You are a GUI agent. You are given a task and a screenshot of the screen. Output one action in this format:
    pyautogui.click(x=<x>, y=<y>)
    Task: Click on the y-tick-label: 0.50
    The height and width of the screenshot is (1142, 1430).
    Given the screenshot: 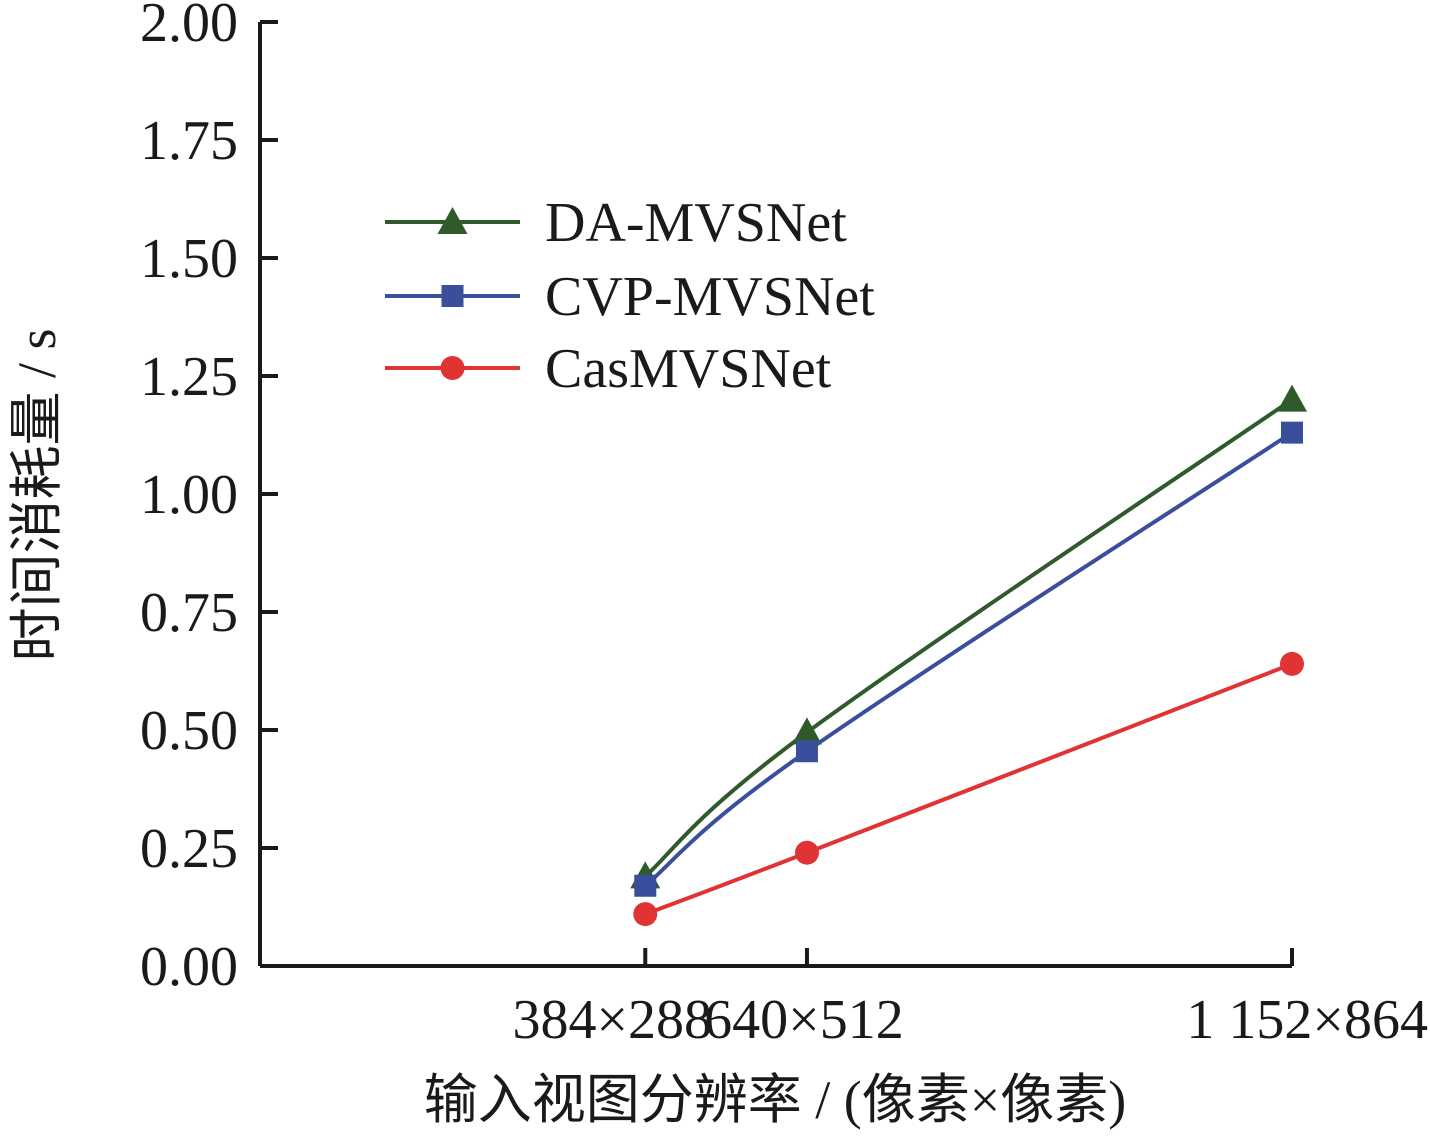 What is the action you would take?
    pyautogui.click(x=189, y=731)
    